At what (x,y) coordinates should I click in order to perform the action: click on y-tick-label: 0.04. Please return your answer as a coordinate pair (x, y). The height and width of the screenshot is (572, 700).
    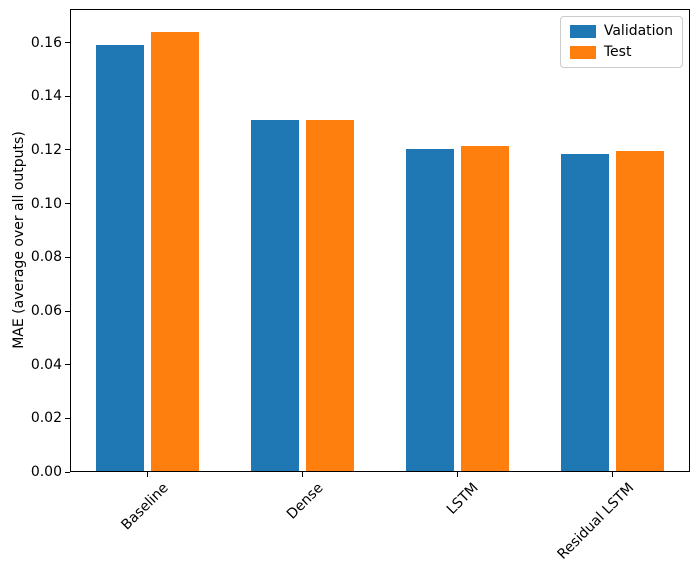
    Looking at the image, I should click on (46, 364).